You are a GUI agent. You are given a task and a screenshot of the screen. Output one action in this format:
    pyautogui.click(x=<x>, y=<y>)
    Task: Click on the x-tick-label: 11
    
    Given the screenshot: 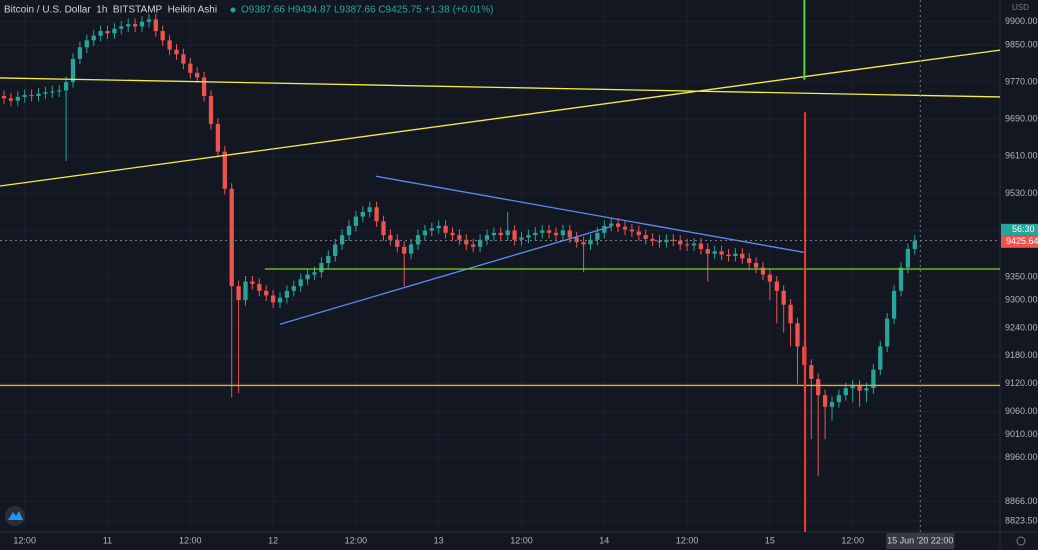 What is the action you would take?
    pyautogui.click(x=107, y=540)
    